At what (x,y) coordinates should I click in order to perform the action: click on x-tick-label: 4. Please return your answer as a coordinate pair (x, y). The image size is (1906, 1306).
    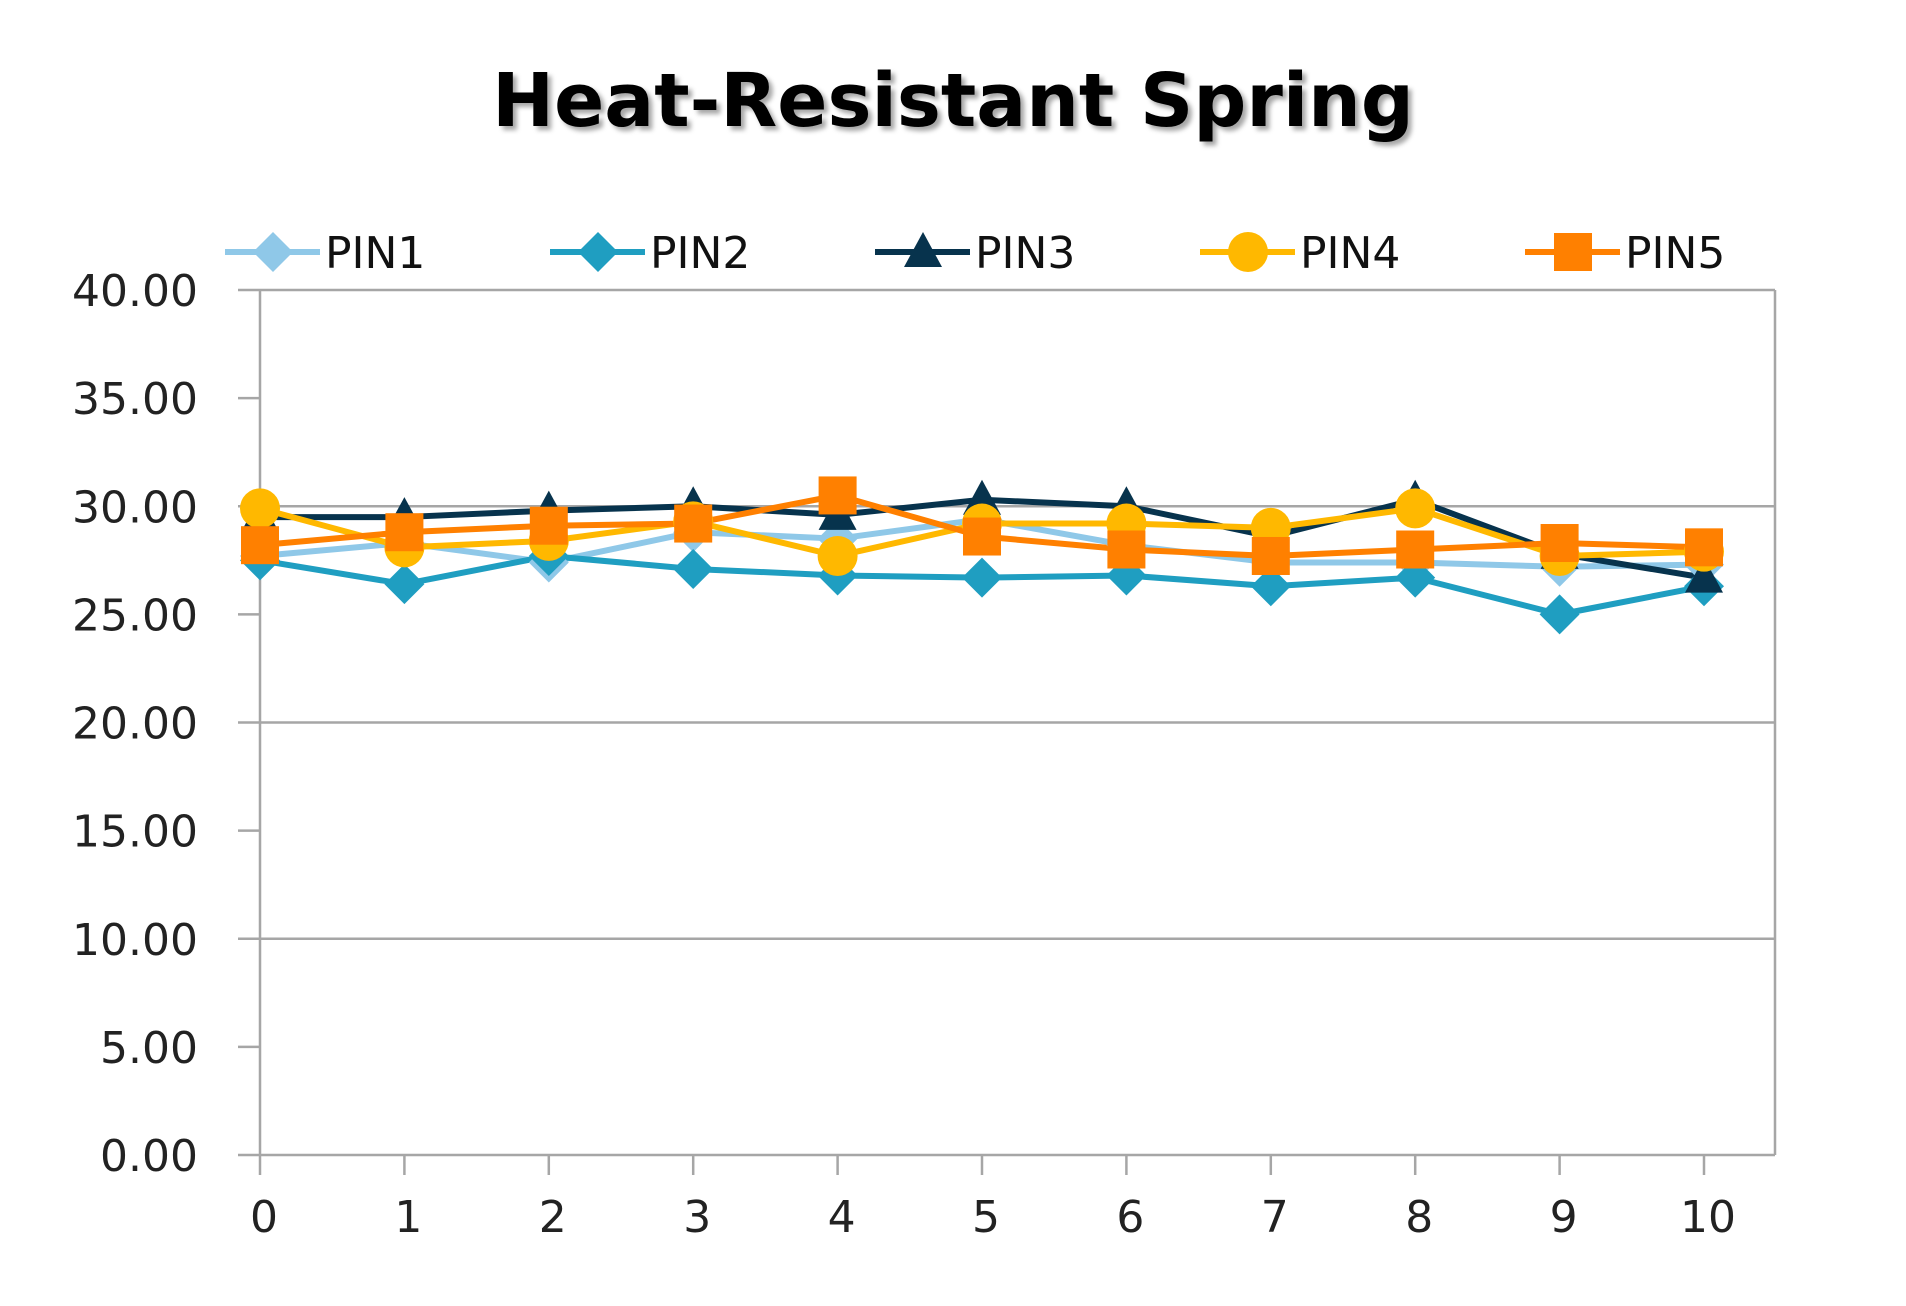
    Looking at the image, I should click on (842, 1217).